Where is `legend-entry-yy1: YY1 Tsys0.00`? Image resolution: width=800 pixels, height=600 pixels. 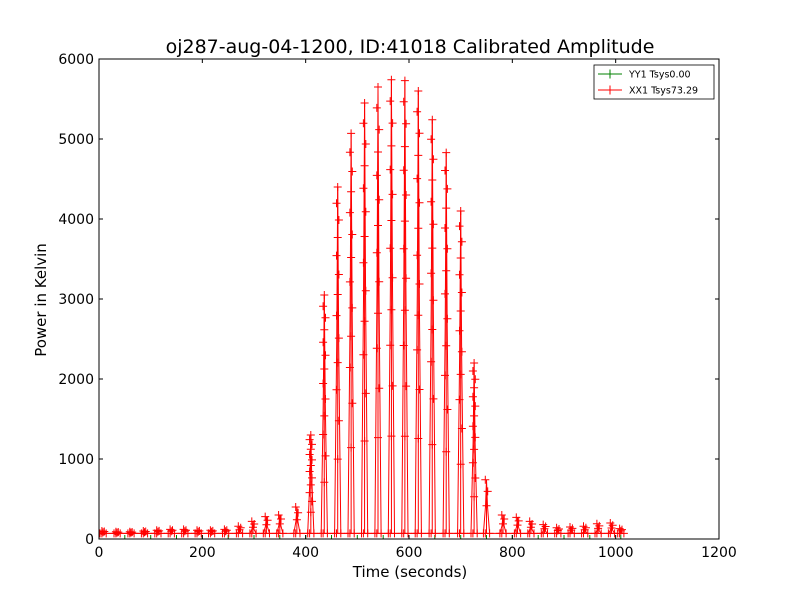
legend-entry-yy1: YY1 Tsys0.00 is located at coordinates (644, 75).